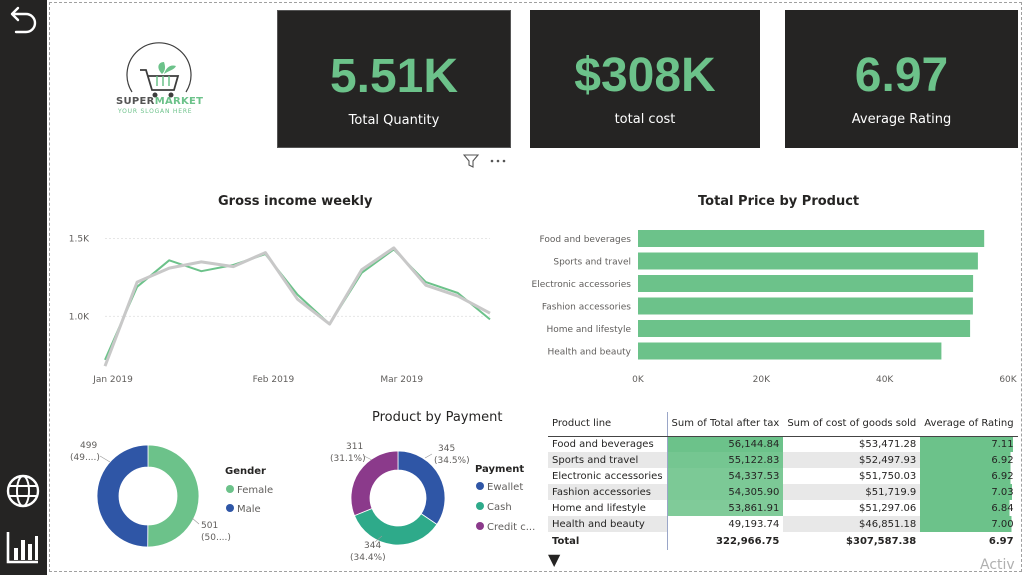 Image resolution: width=1024 pixels, height=575 pixels. What do you see at coordinates (603, 444) in the screenshot?
I see `table-cell: Food and beverages` at bounding box center [603, 444].